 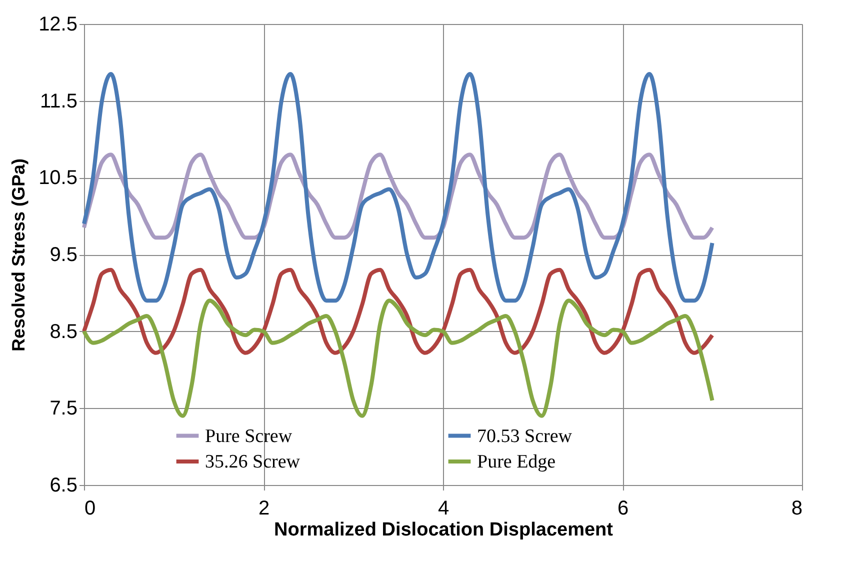 What do you see at coordinates (252, 462) in the screenshot?
I see `legend-label: 35.26 Screw` at bounding box center [252, 462].